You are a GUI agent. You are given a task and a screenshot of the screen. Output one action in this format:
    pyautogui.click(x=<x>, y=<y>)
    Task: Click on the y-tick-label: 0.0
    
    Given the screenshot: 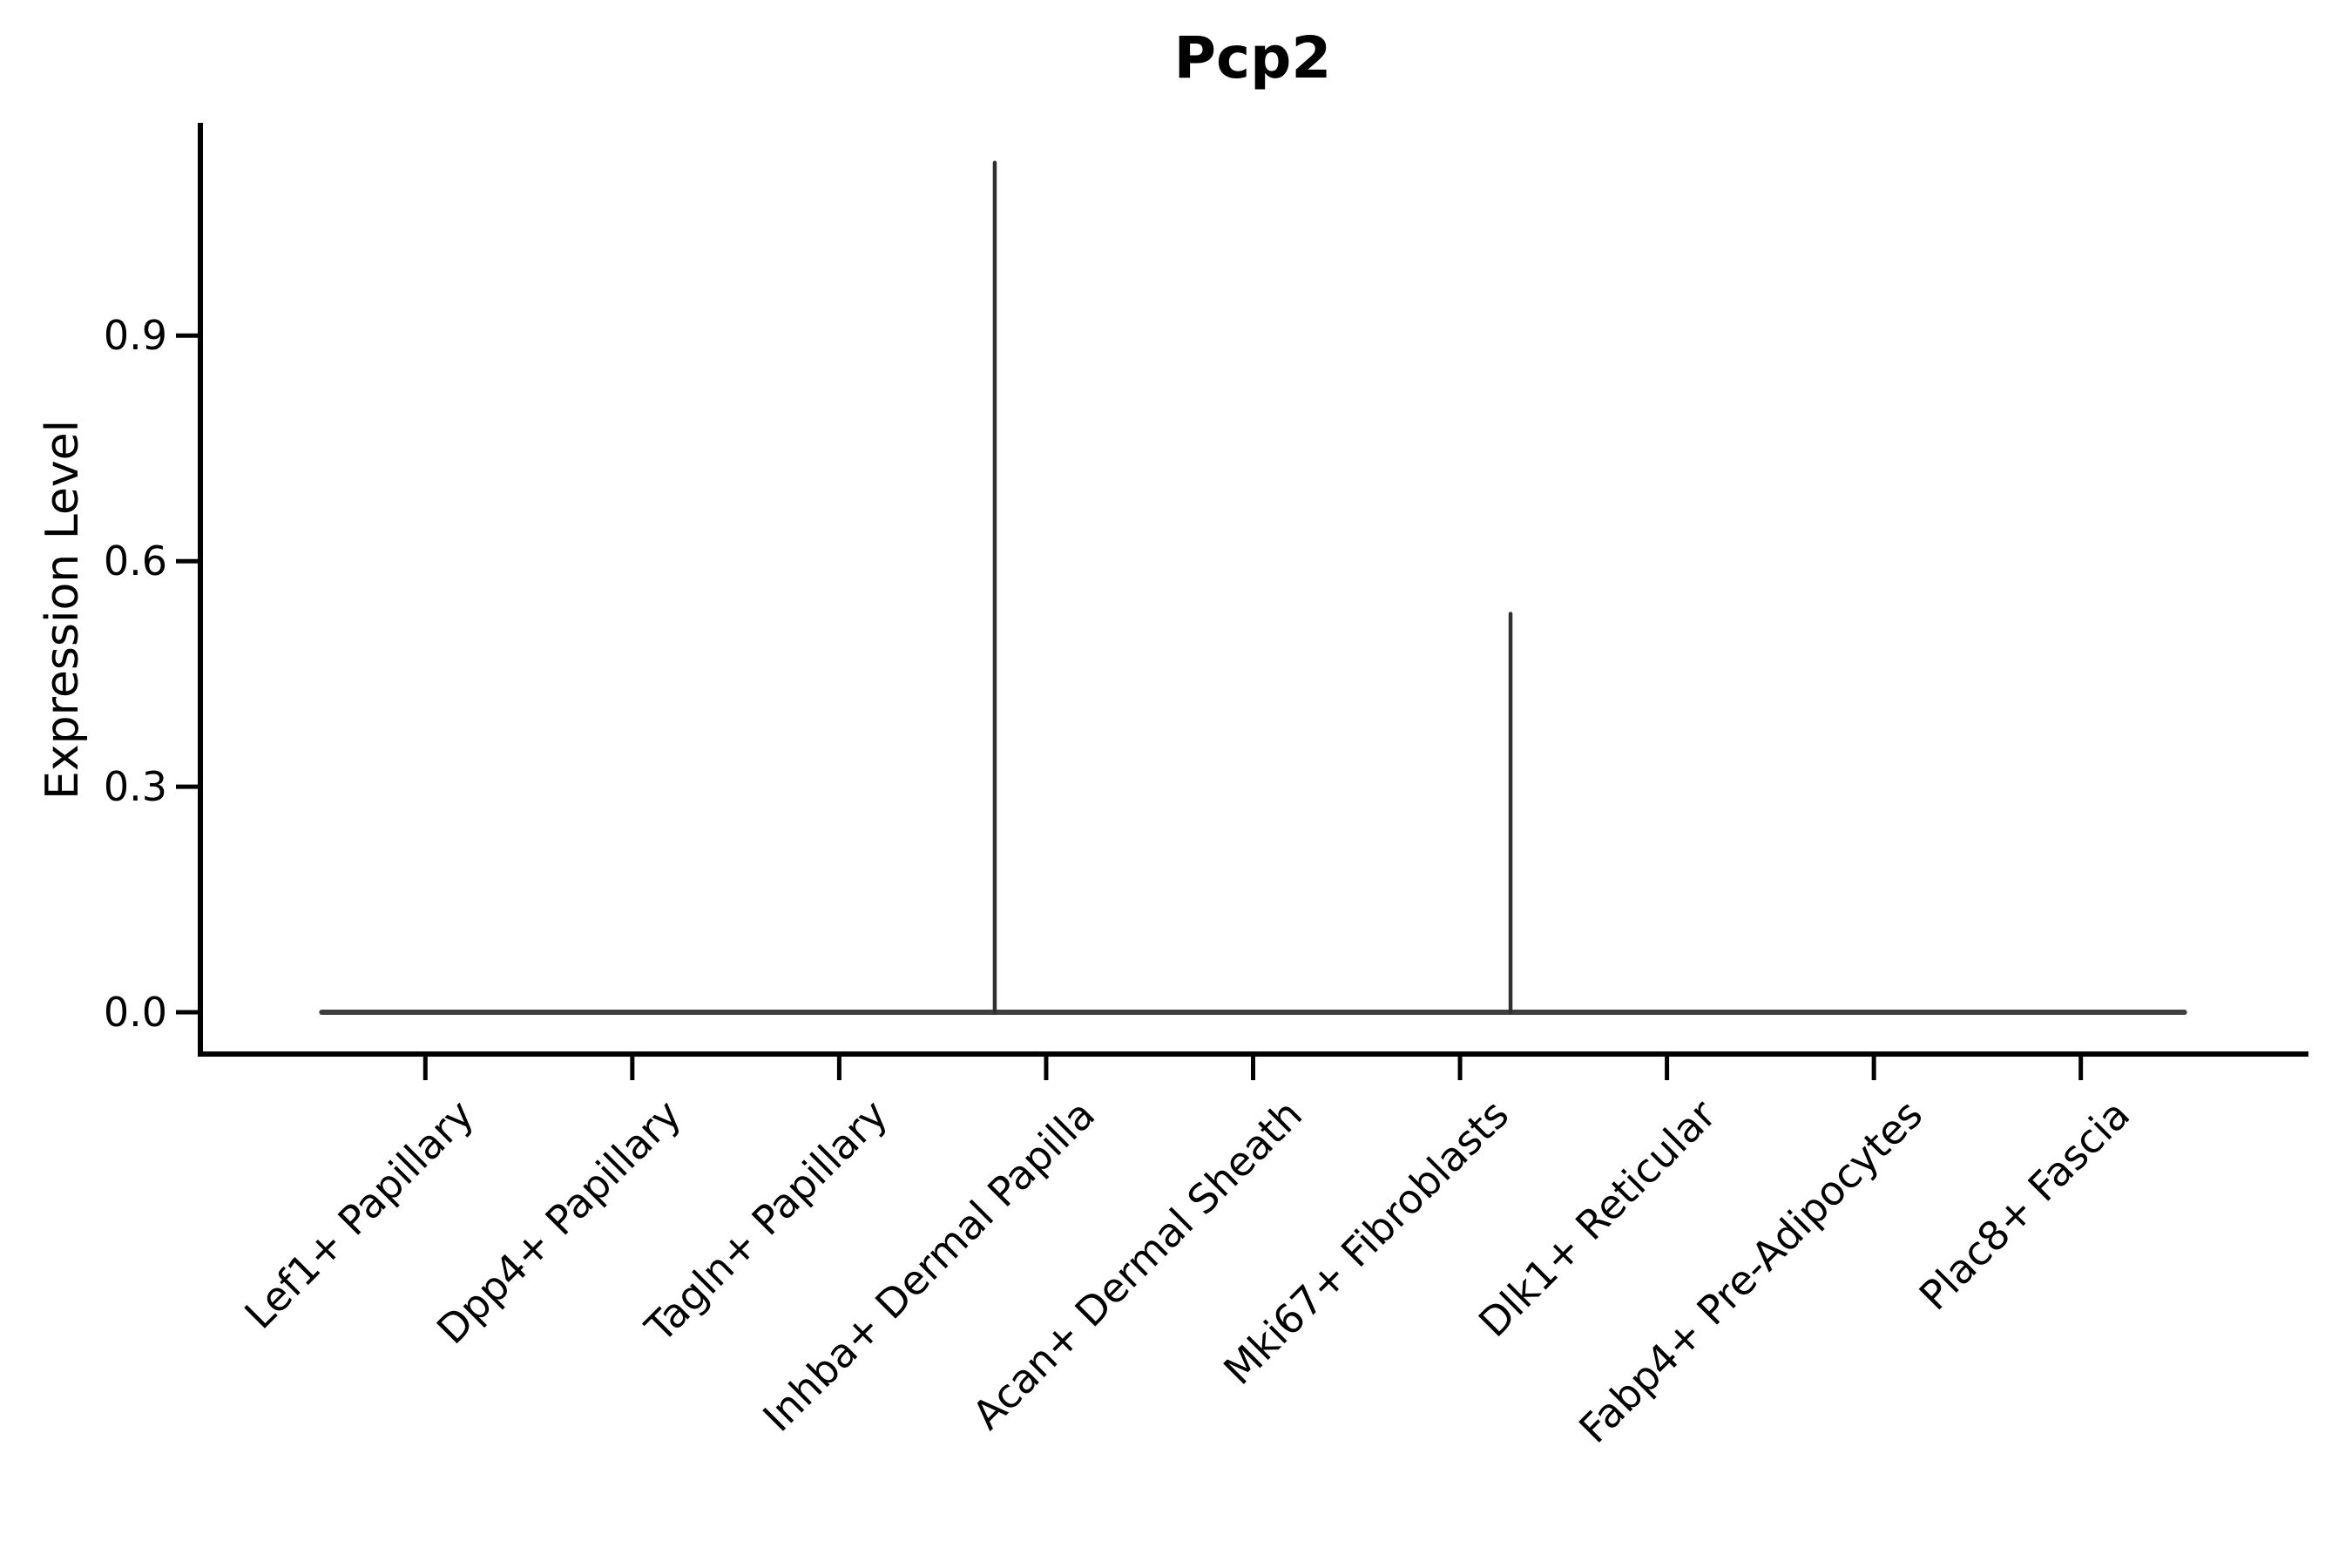 What is the action you would take?
    pyautogui.click(x=135, y=1013)
    